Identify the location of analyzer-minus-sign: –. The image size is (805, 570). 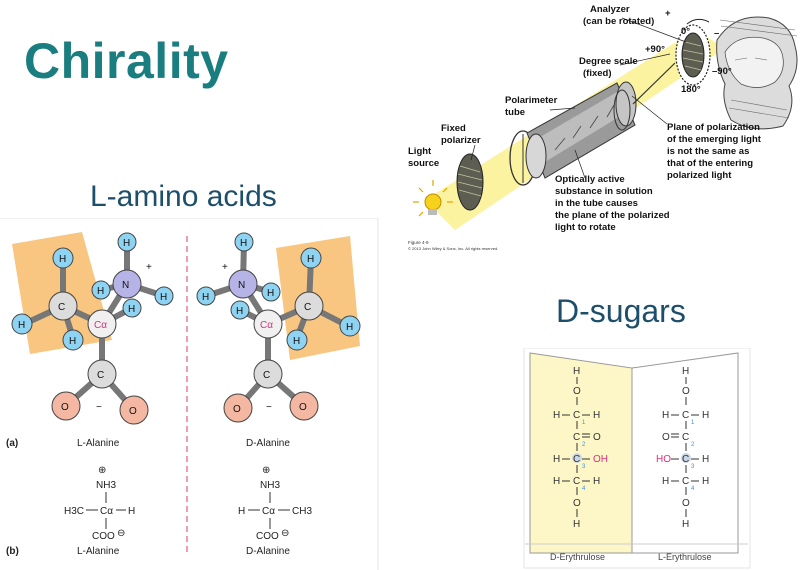
(716, 33).